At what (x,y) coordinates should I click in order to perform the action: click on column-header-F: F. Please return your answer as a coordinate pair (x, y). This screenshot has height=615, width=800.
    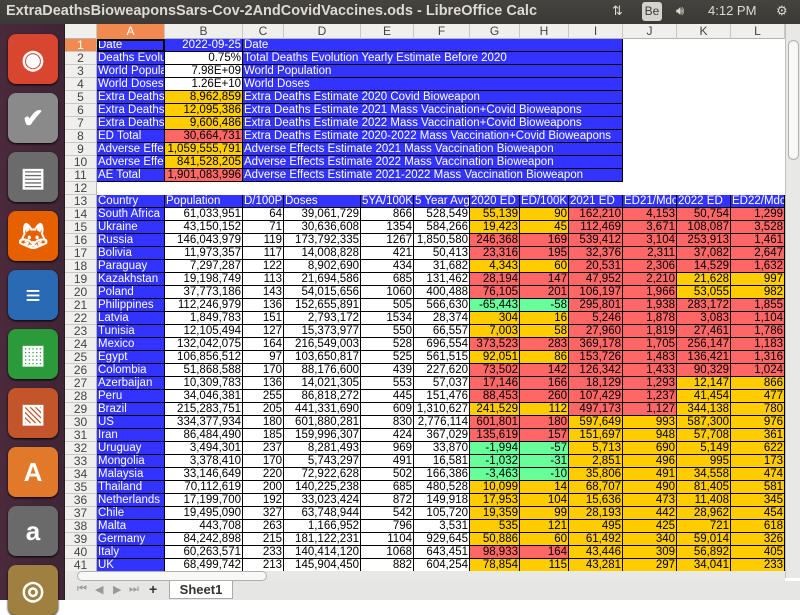
    Looking at the image, I should click on (442, 31).